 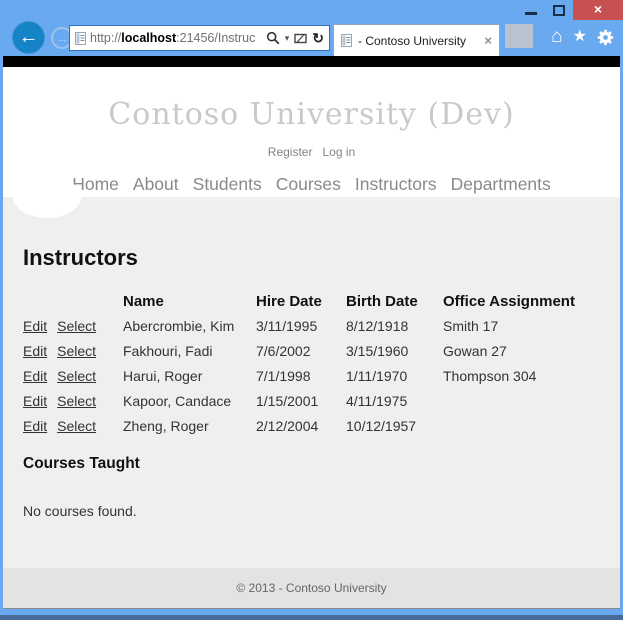 I want to click on name-cell: Harui, Roger, so click(x=163, y=375).